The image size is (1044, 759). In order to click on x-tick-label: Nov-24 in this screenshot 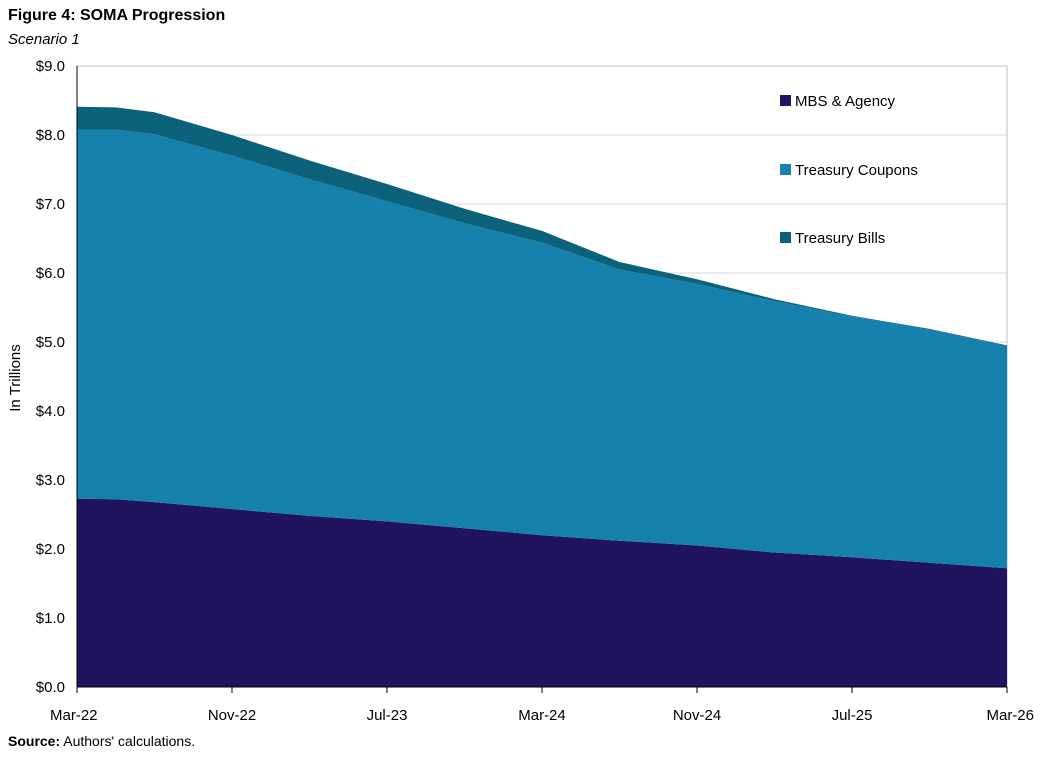, I will do `click(697, 715)`.